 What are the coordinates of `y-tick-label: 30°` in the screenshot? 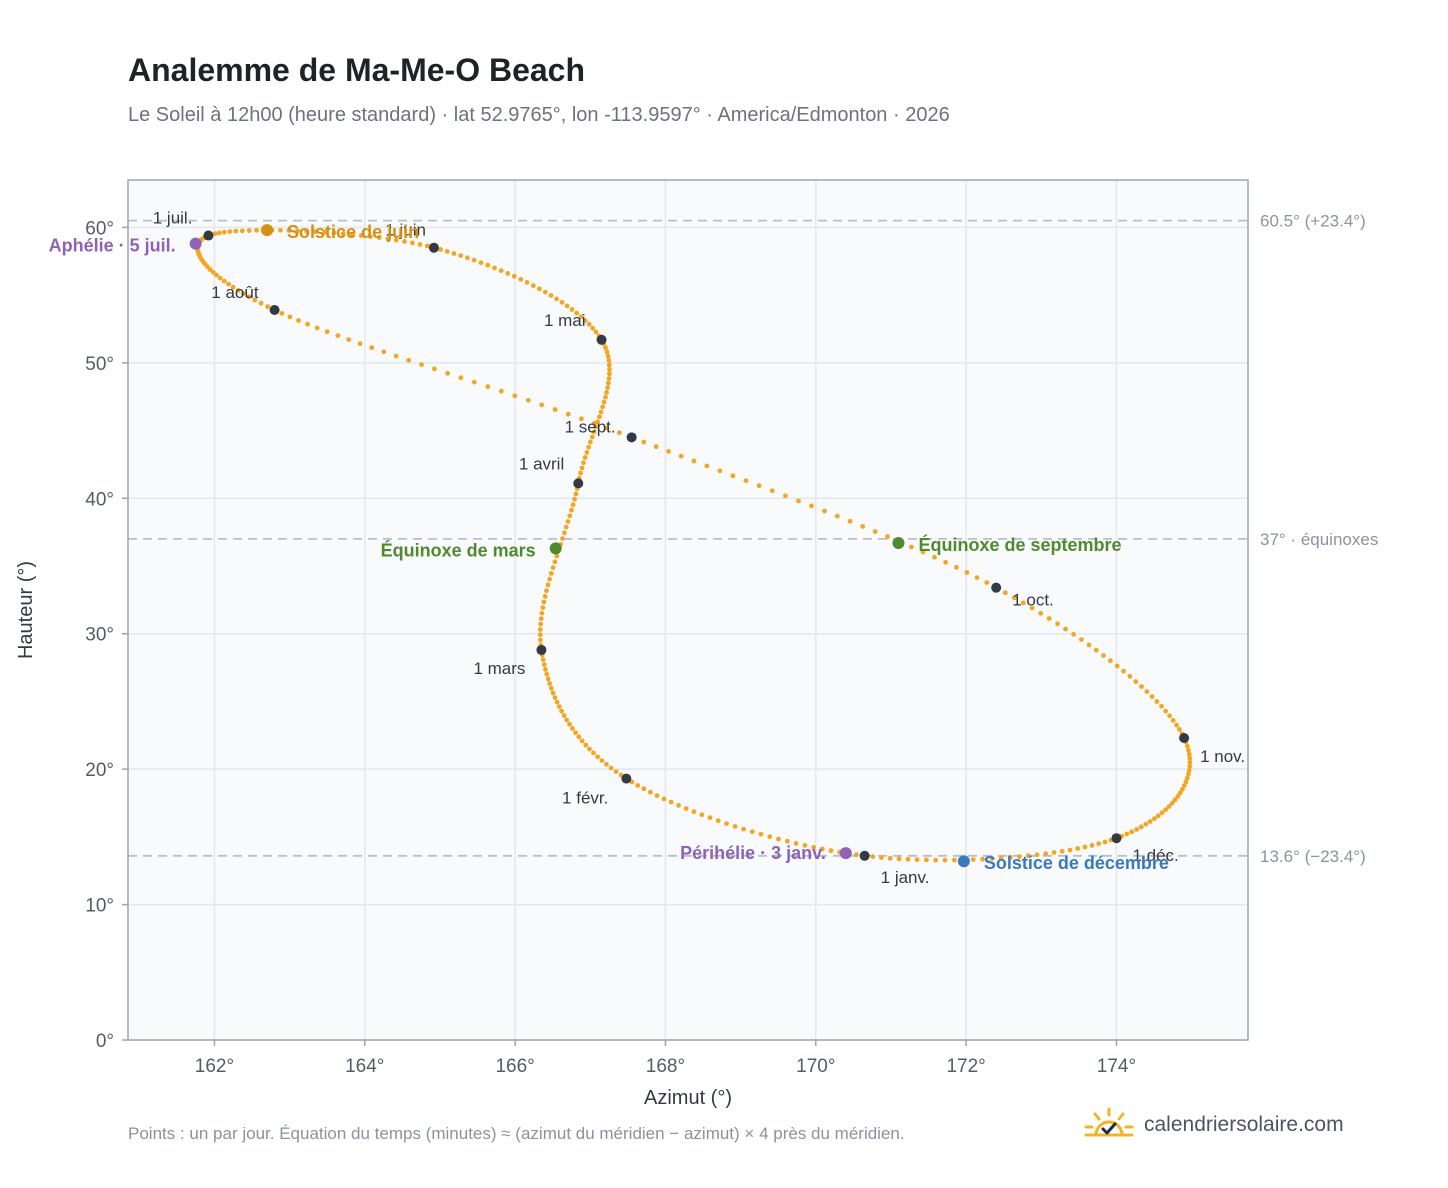 It's located at (99, 635).